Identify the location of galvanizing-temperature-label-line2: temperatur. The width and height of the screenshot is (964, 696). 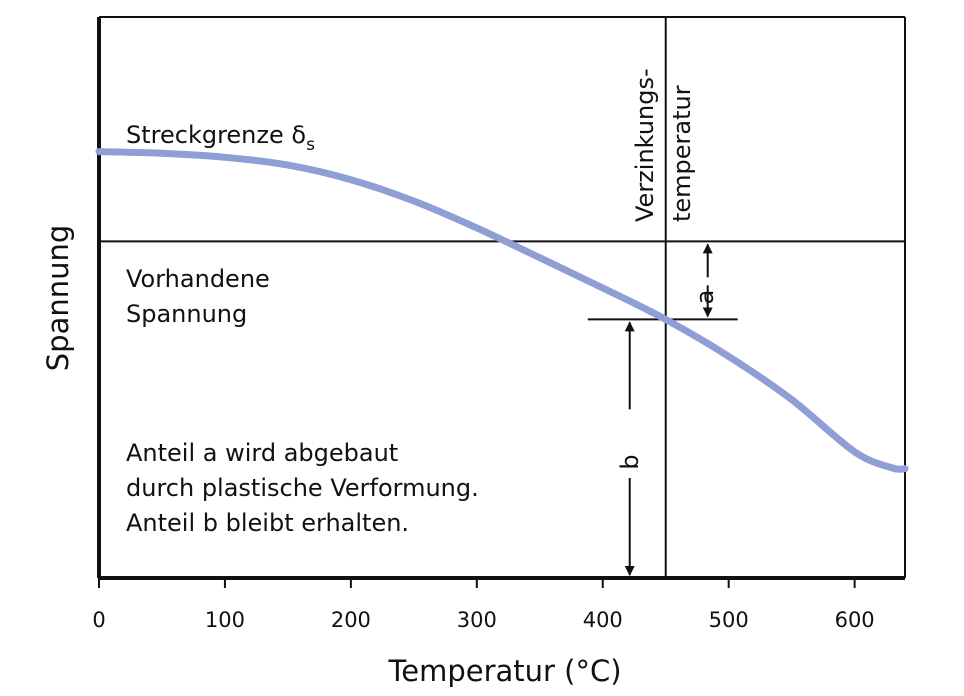
(682, 153).